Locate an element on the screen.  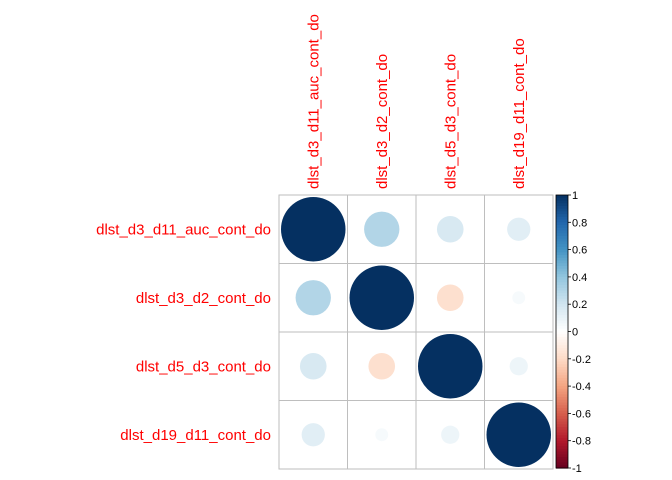
colorbar-tick-label: -1 is located at coordinates (577, 469).